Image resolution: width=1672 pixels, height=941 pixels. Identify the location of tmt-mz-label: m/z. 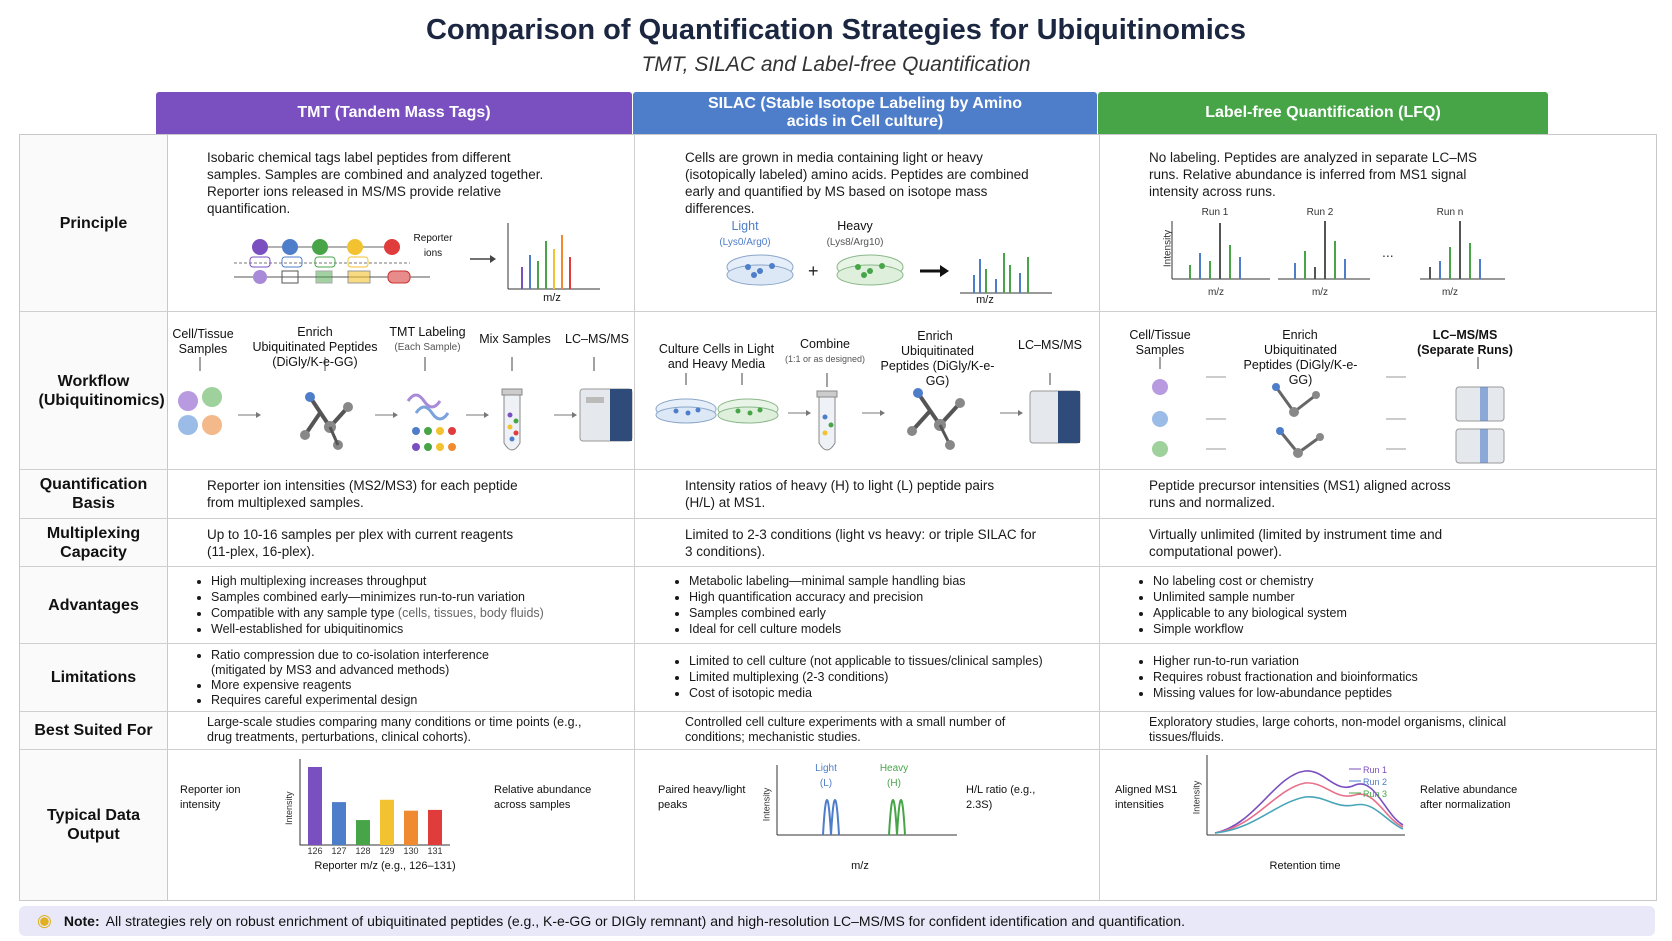
(552, 298).